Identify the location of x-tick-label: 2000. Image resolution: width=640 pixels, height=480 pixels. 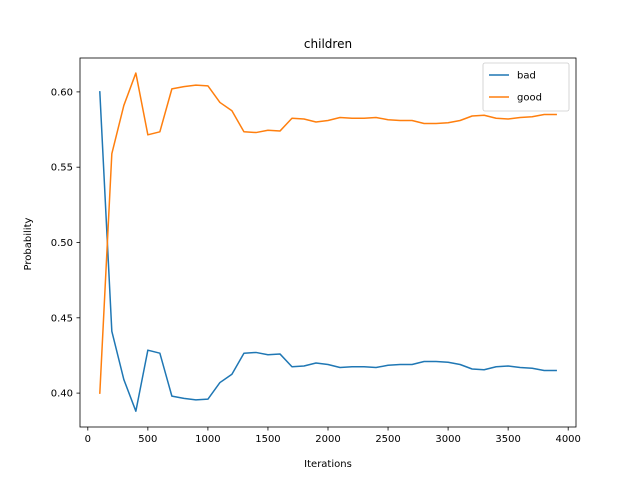
(327, 439).